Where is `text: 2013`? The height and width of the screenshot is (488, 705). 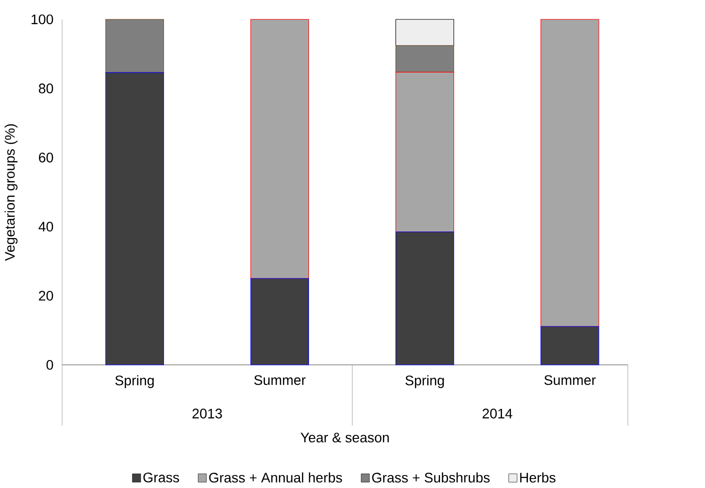 text: 2013 is located at coordinates (207, 413).